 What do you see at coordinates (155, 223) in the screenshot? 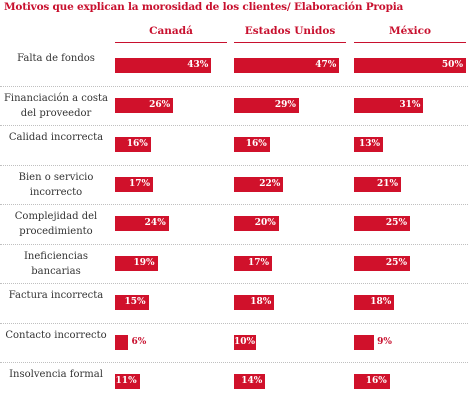
I see `data-label: 24%` at bounding box center [155, 223].